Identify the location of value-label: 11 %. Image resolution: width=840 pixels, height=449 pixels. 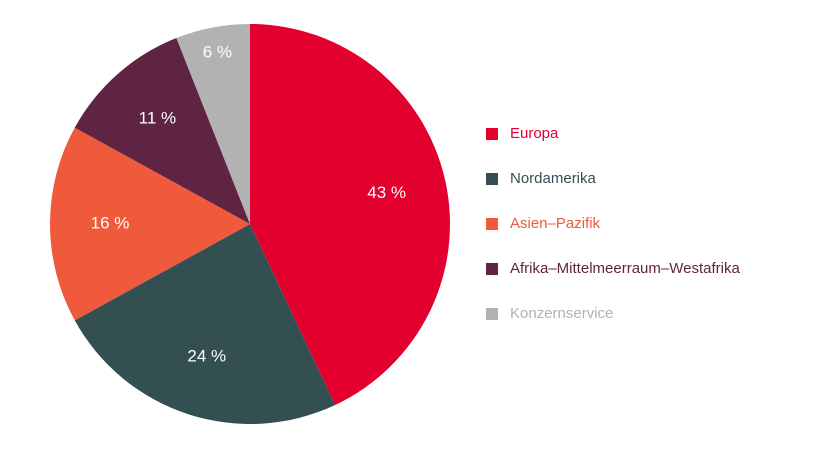
(158, 117).